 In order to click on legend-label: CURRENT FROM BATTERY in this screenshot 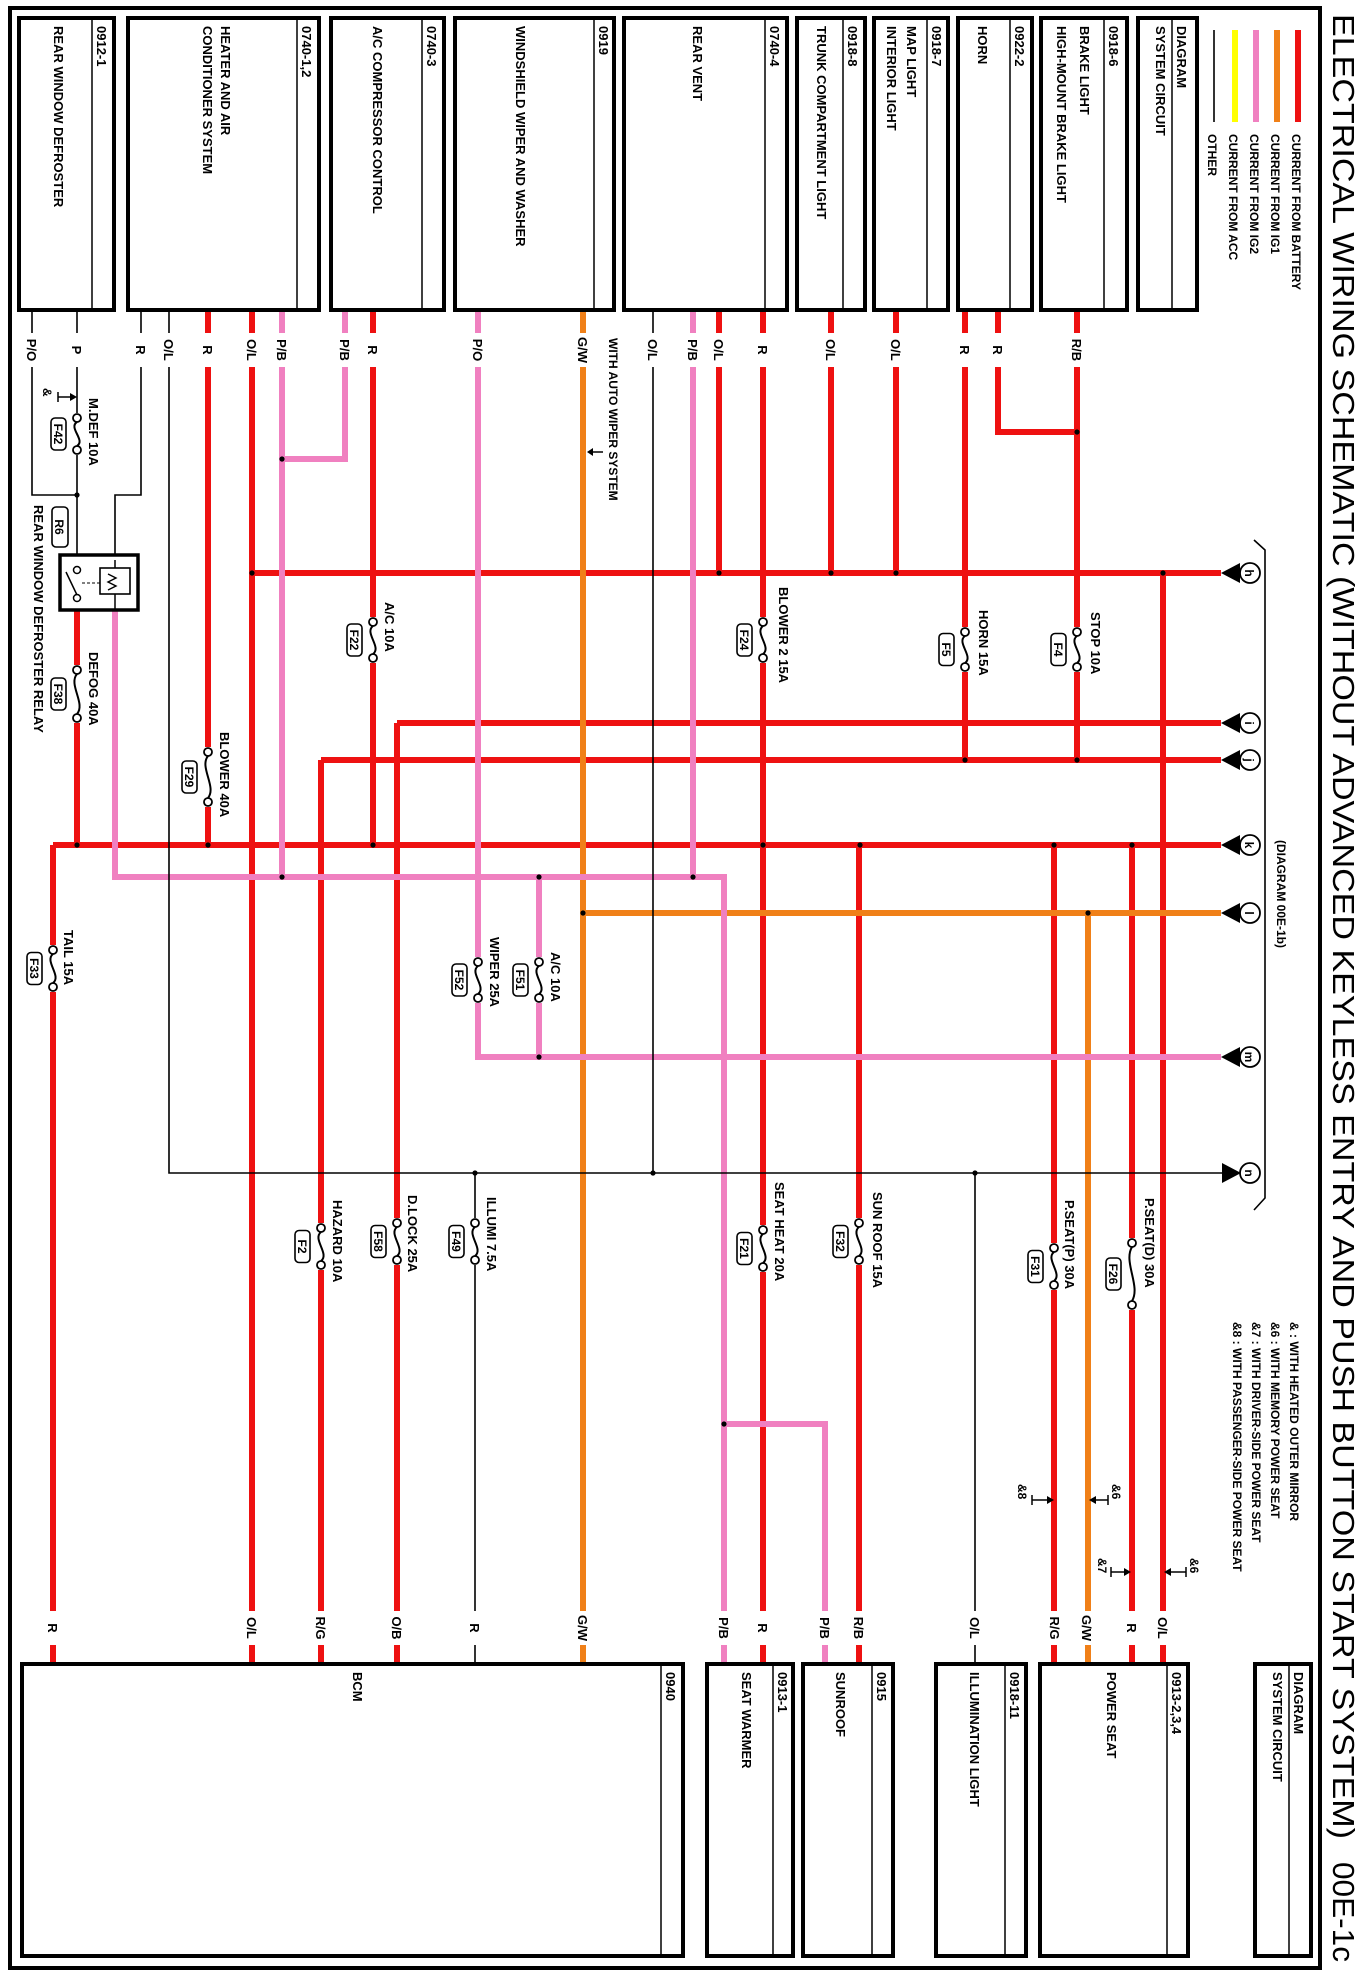, I will do `click(1296, 212)`.